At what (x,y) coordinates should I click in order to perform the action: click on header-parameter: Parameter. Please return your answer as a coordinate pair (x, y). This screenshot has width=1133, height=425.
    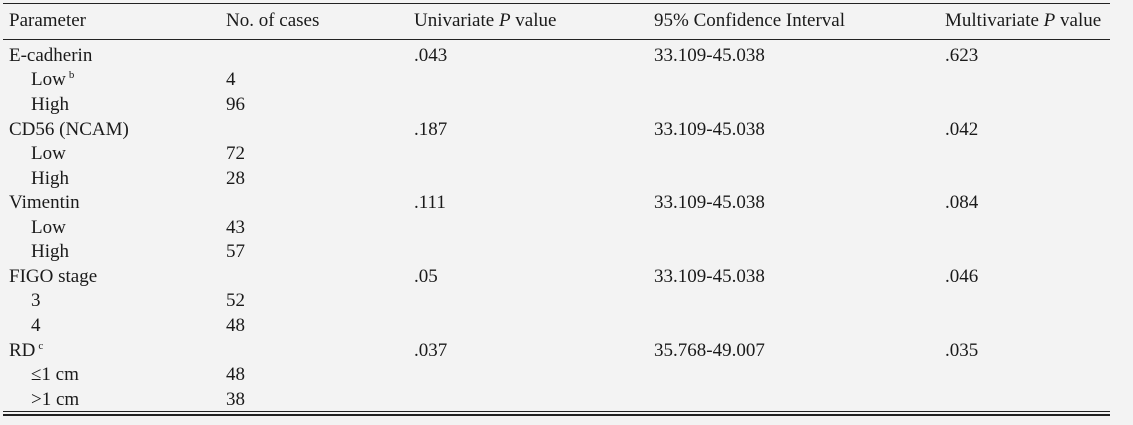
    Looking at the image, I should click on (48, 20).